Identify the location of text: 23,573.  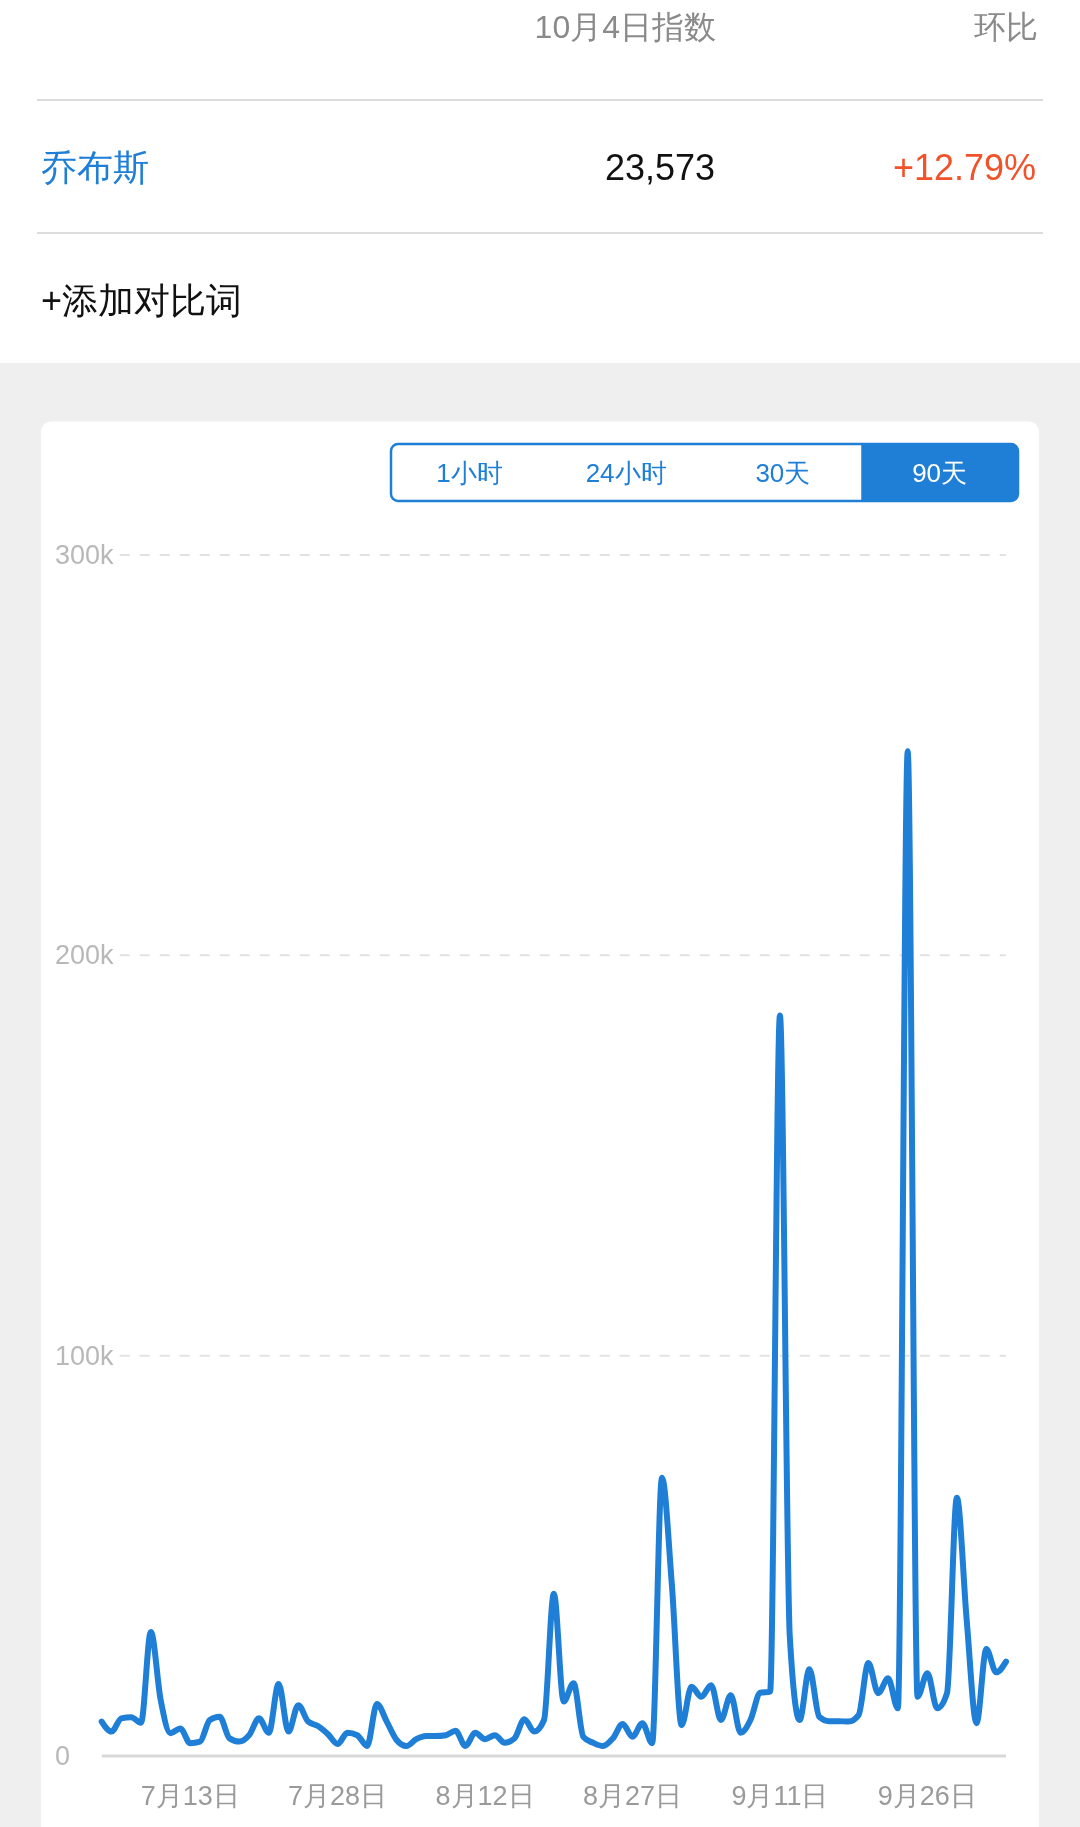
(659, 167).